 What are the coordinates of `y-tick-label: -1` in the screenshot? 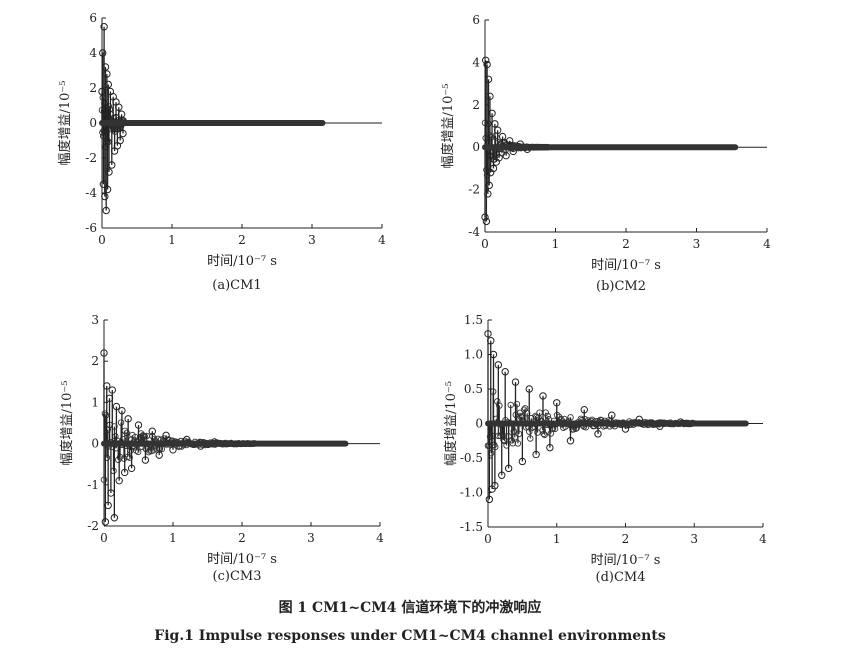 It's located at (93, 485).